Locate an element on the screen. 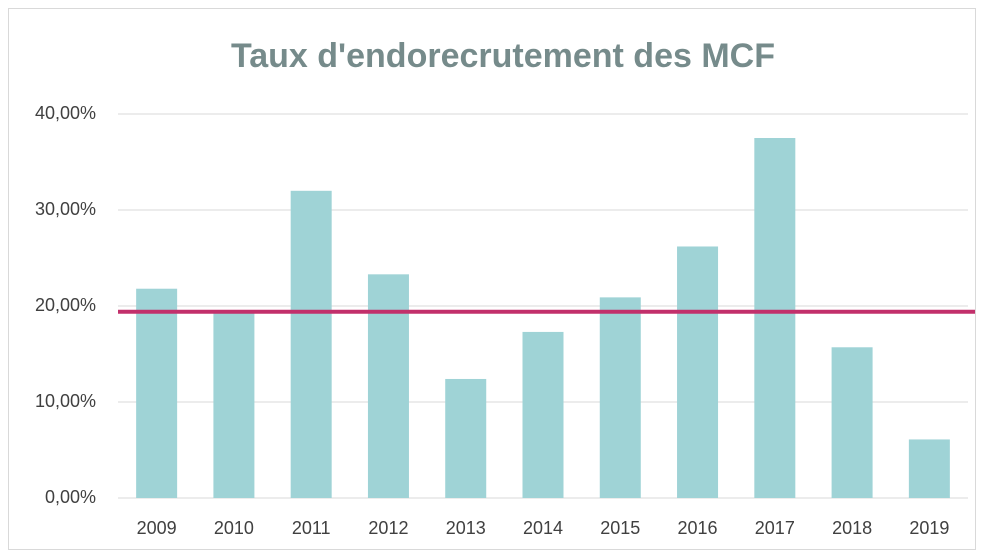  x-tick-label: 2014 is located at coordinates (543, 528).